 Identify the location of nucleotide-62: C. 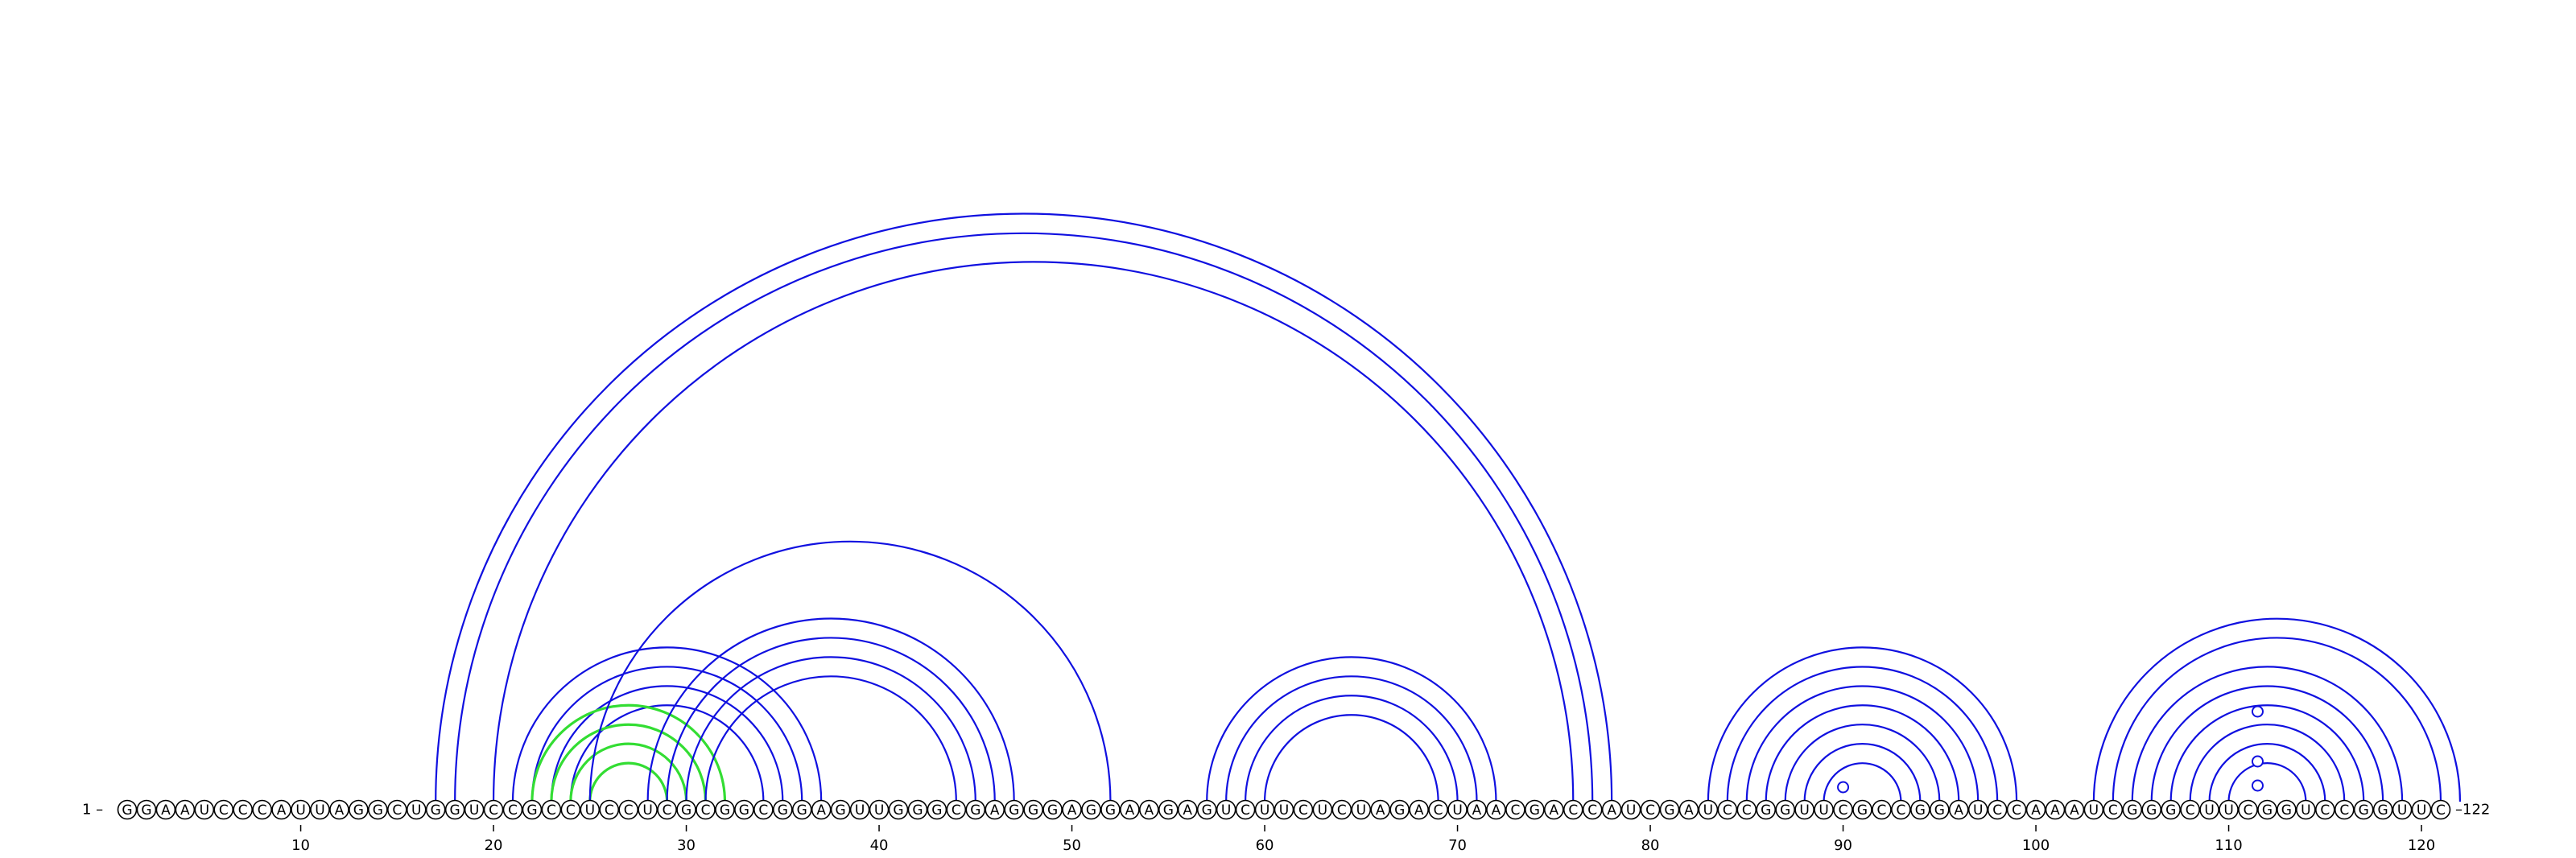
(1303, 810).